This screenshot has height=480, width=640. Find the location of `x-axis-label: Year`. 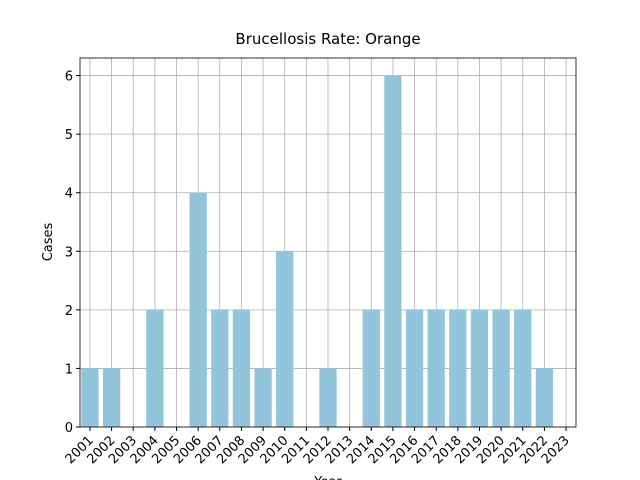

x-axis-label: Year is located at coordinates (327, 477).